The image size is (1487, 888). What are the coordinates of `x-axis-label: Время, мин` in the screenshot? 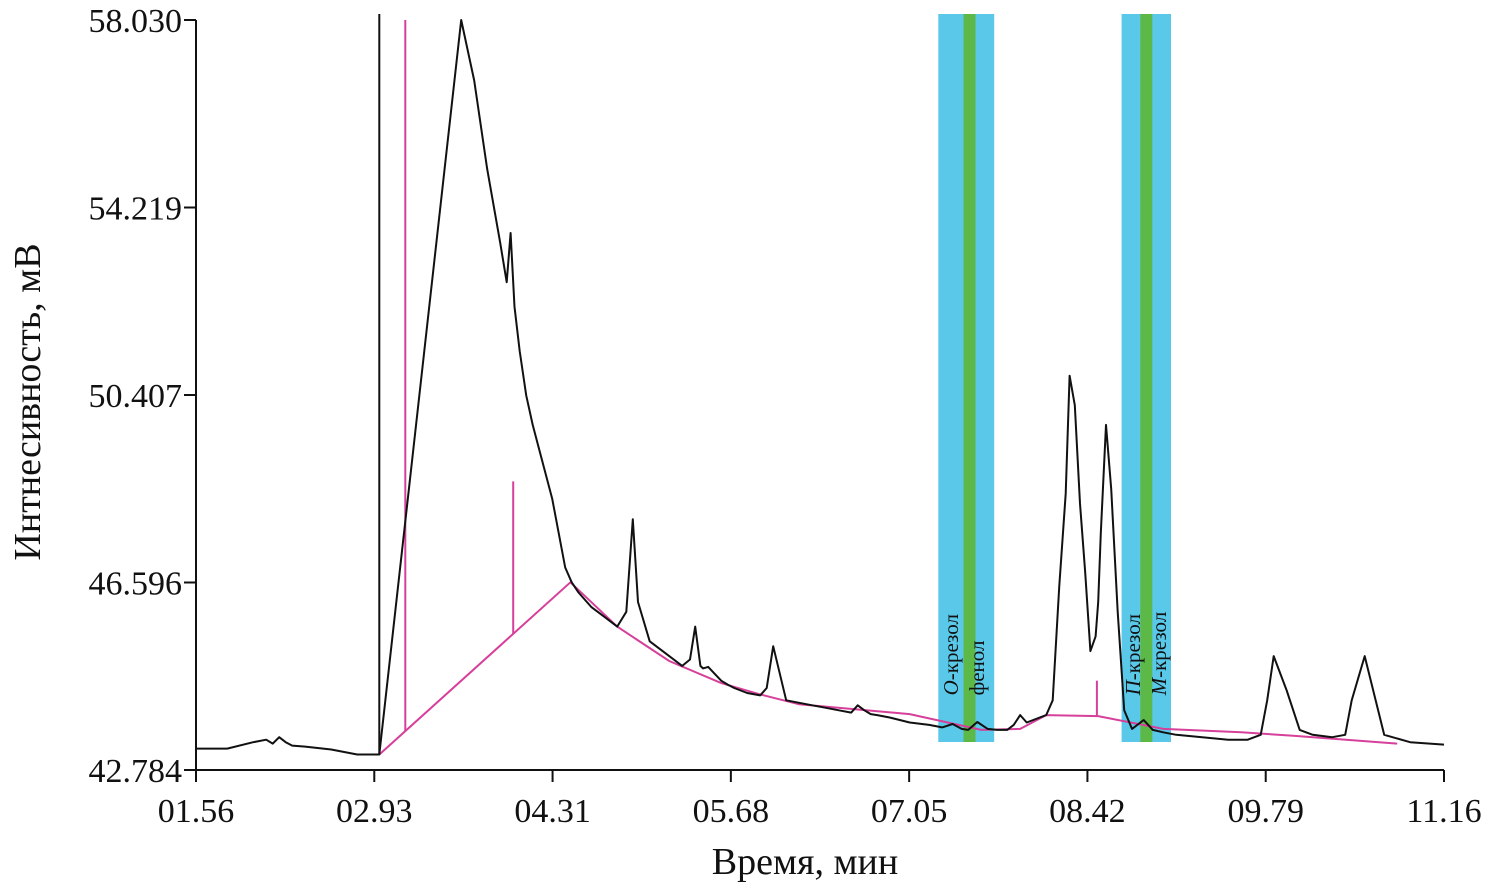 It's located at (805, 862).